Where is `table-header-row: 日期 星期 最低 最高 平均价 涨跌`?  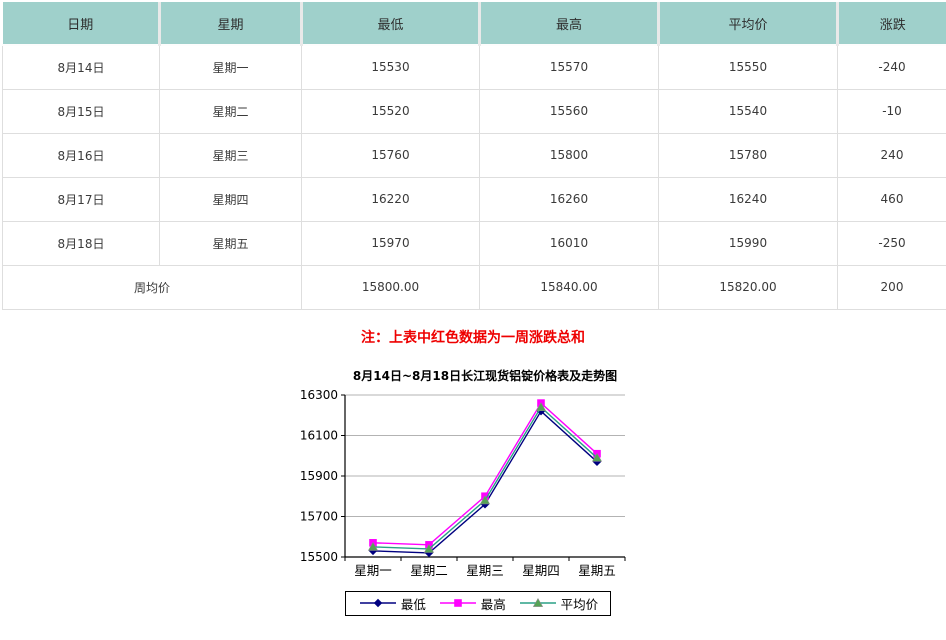 table-header-row: 日期 星期 最低 最高 平均价 涨跌 is located at coordinates (474, 24).